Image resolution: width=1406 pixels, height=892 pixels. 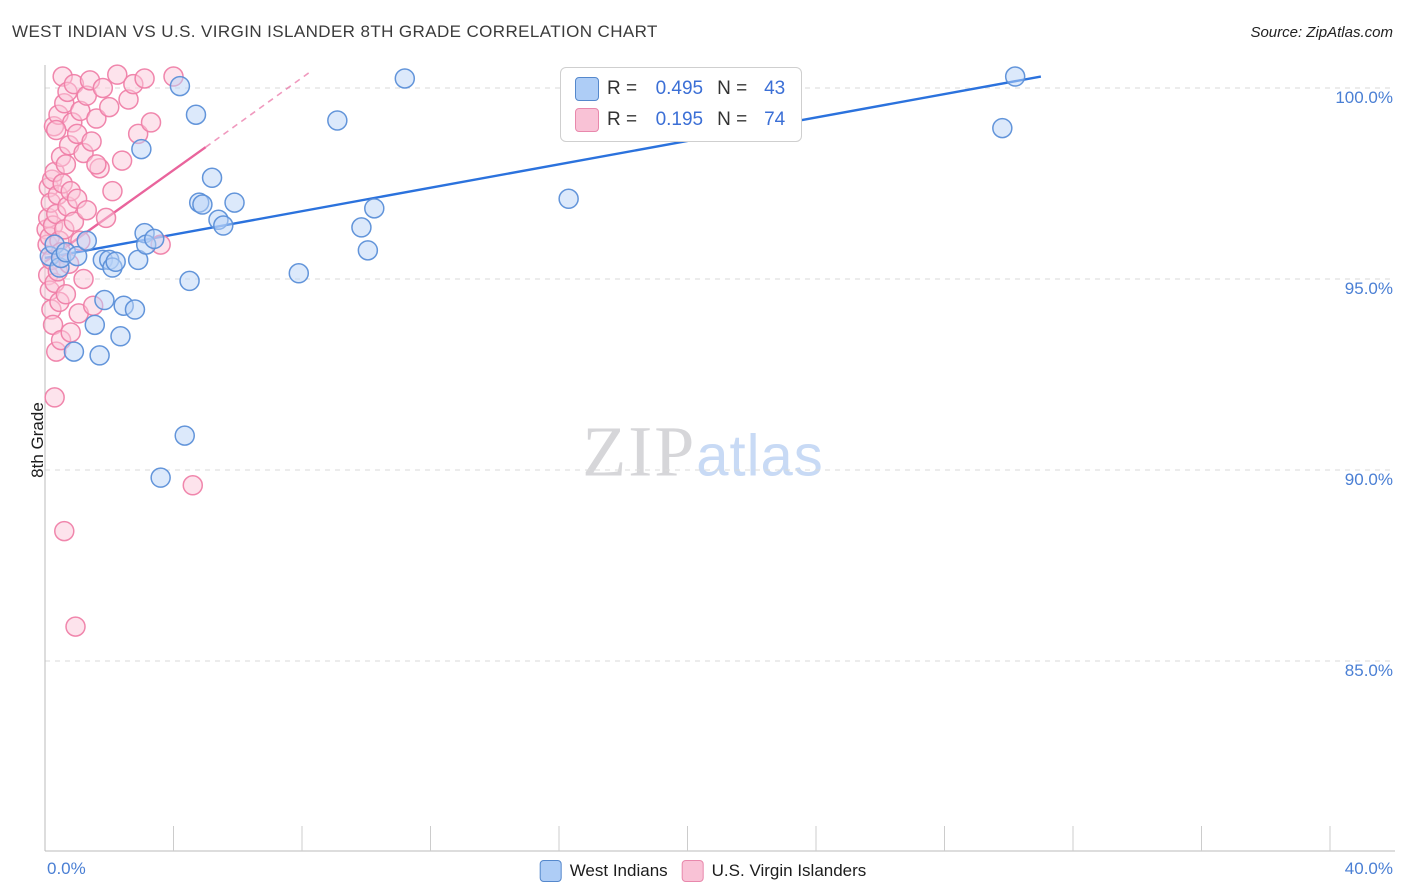 I want to click on x-tick-40: 40.0%, so click(x=1368, y=868).